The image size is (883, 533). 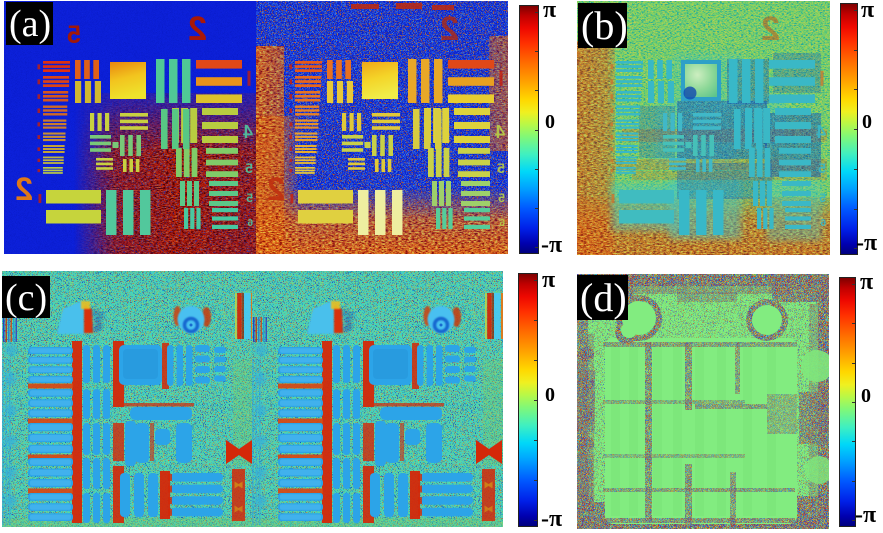 What do you see at coordinates (30, 24) in the screenshot?
I see `svg-text: (a)` at bounding box center [30, 24].